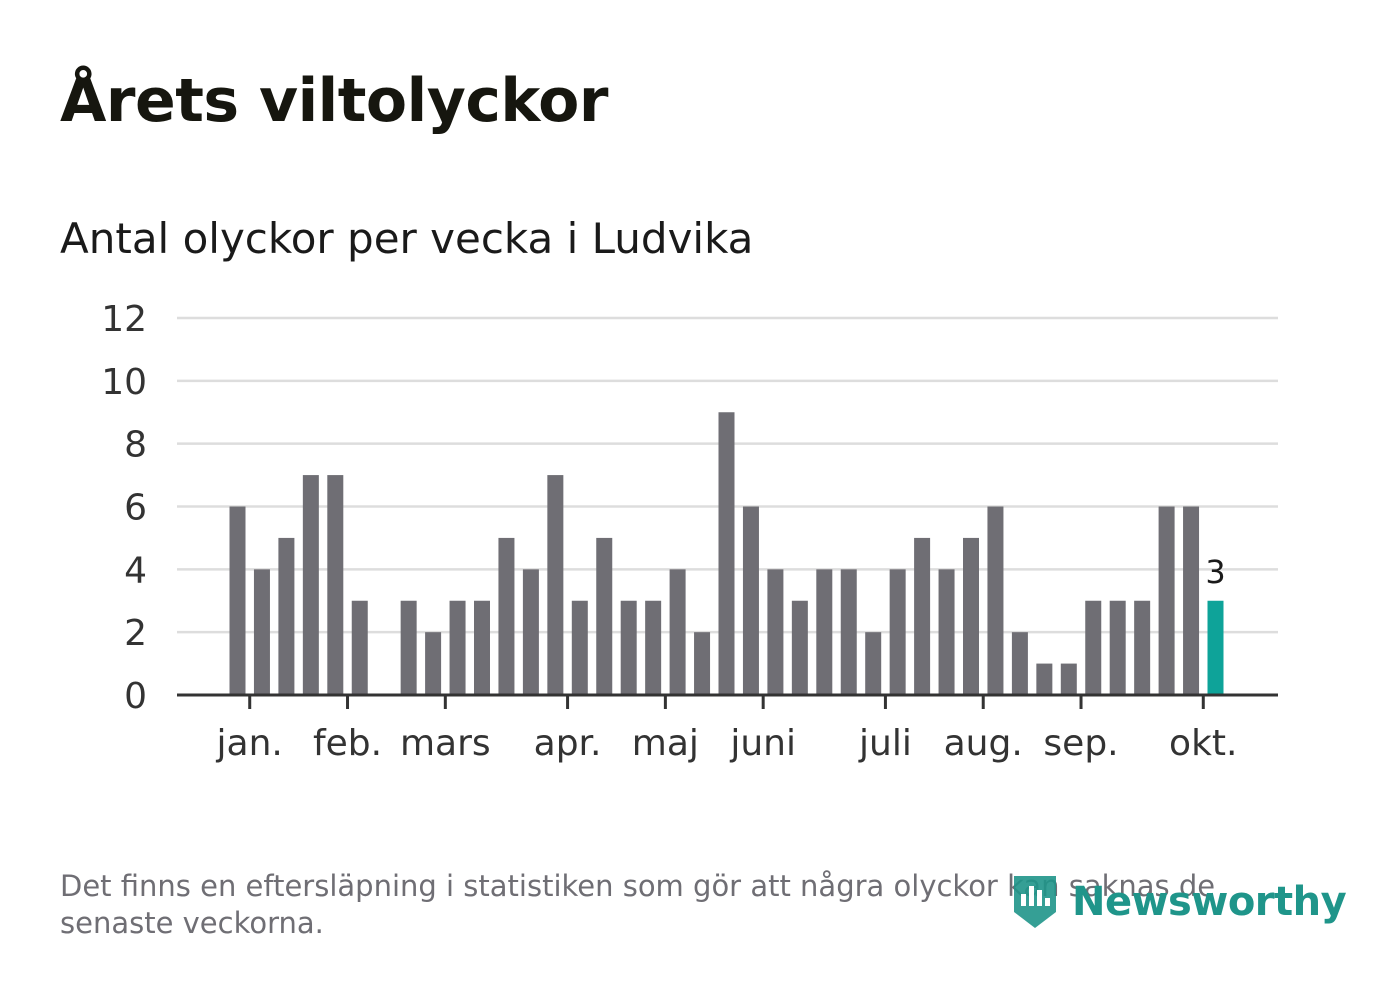 Image resolution: width=1382 pixels, height=999 pixels. I want to click on y-tick-label: 0, so click(135, 696).